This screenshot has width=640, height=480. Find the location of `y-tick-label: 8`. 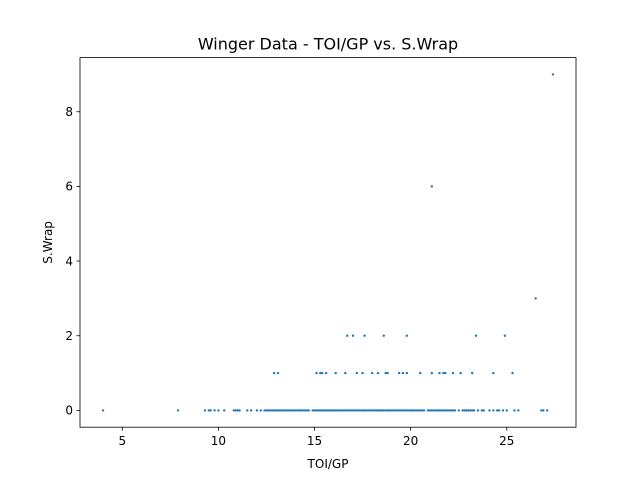

y-tick-label: 8 is located at coordinates (69, 112).